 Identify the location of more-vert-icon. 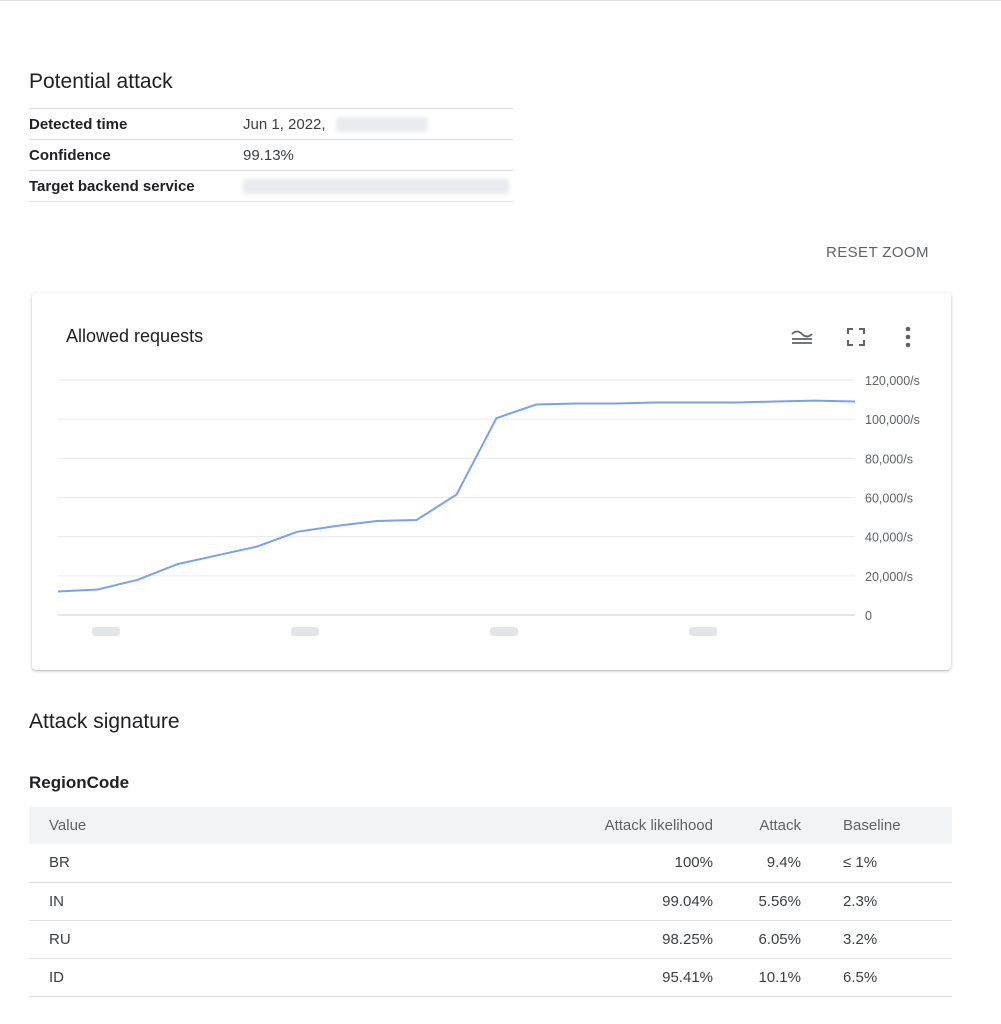
(908, 337).